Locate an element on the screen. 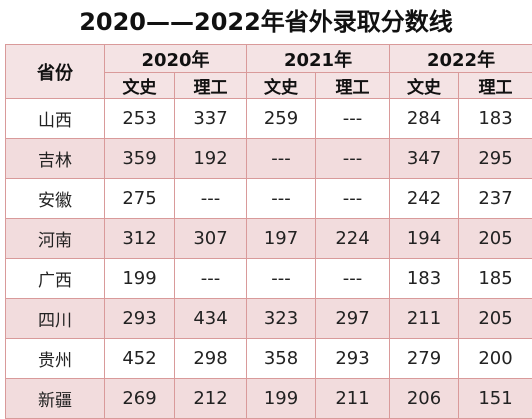 This screenshot has width=532, height=419. score-cell: 298 is located at coordinates (211, 359).